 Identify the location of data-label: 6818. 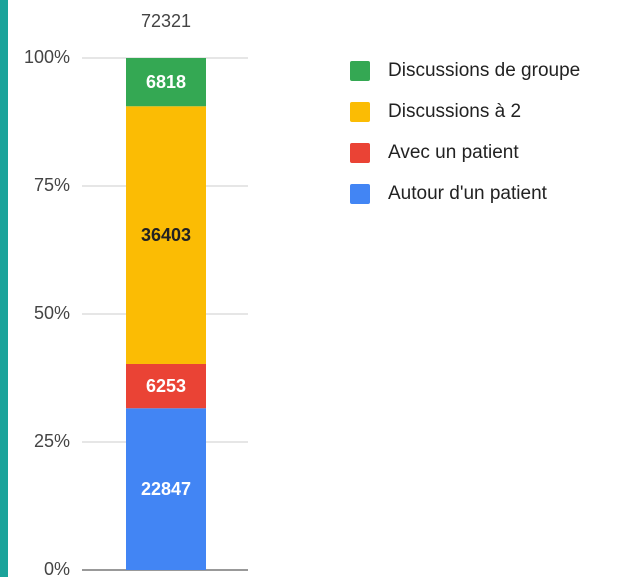
(166, 82).